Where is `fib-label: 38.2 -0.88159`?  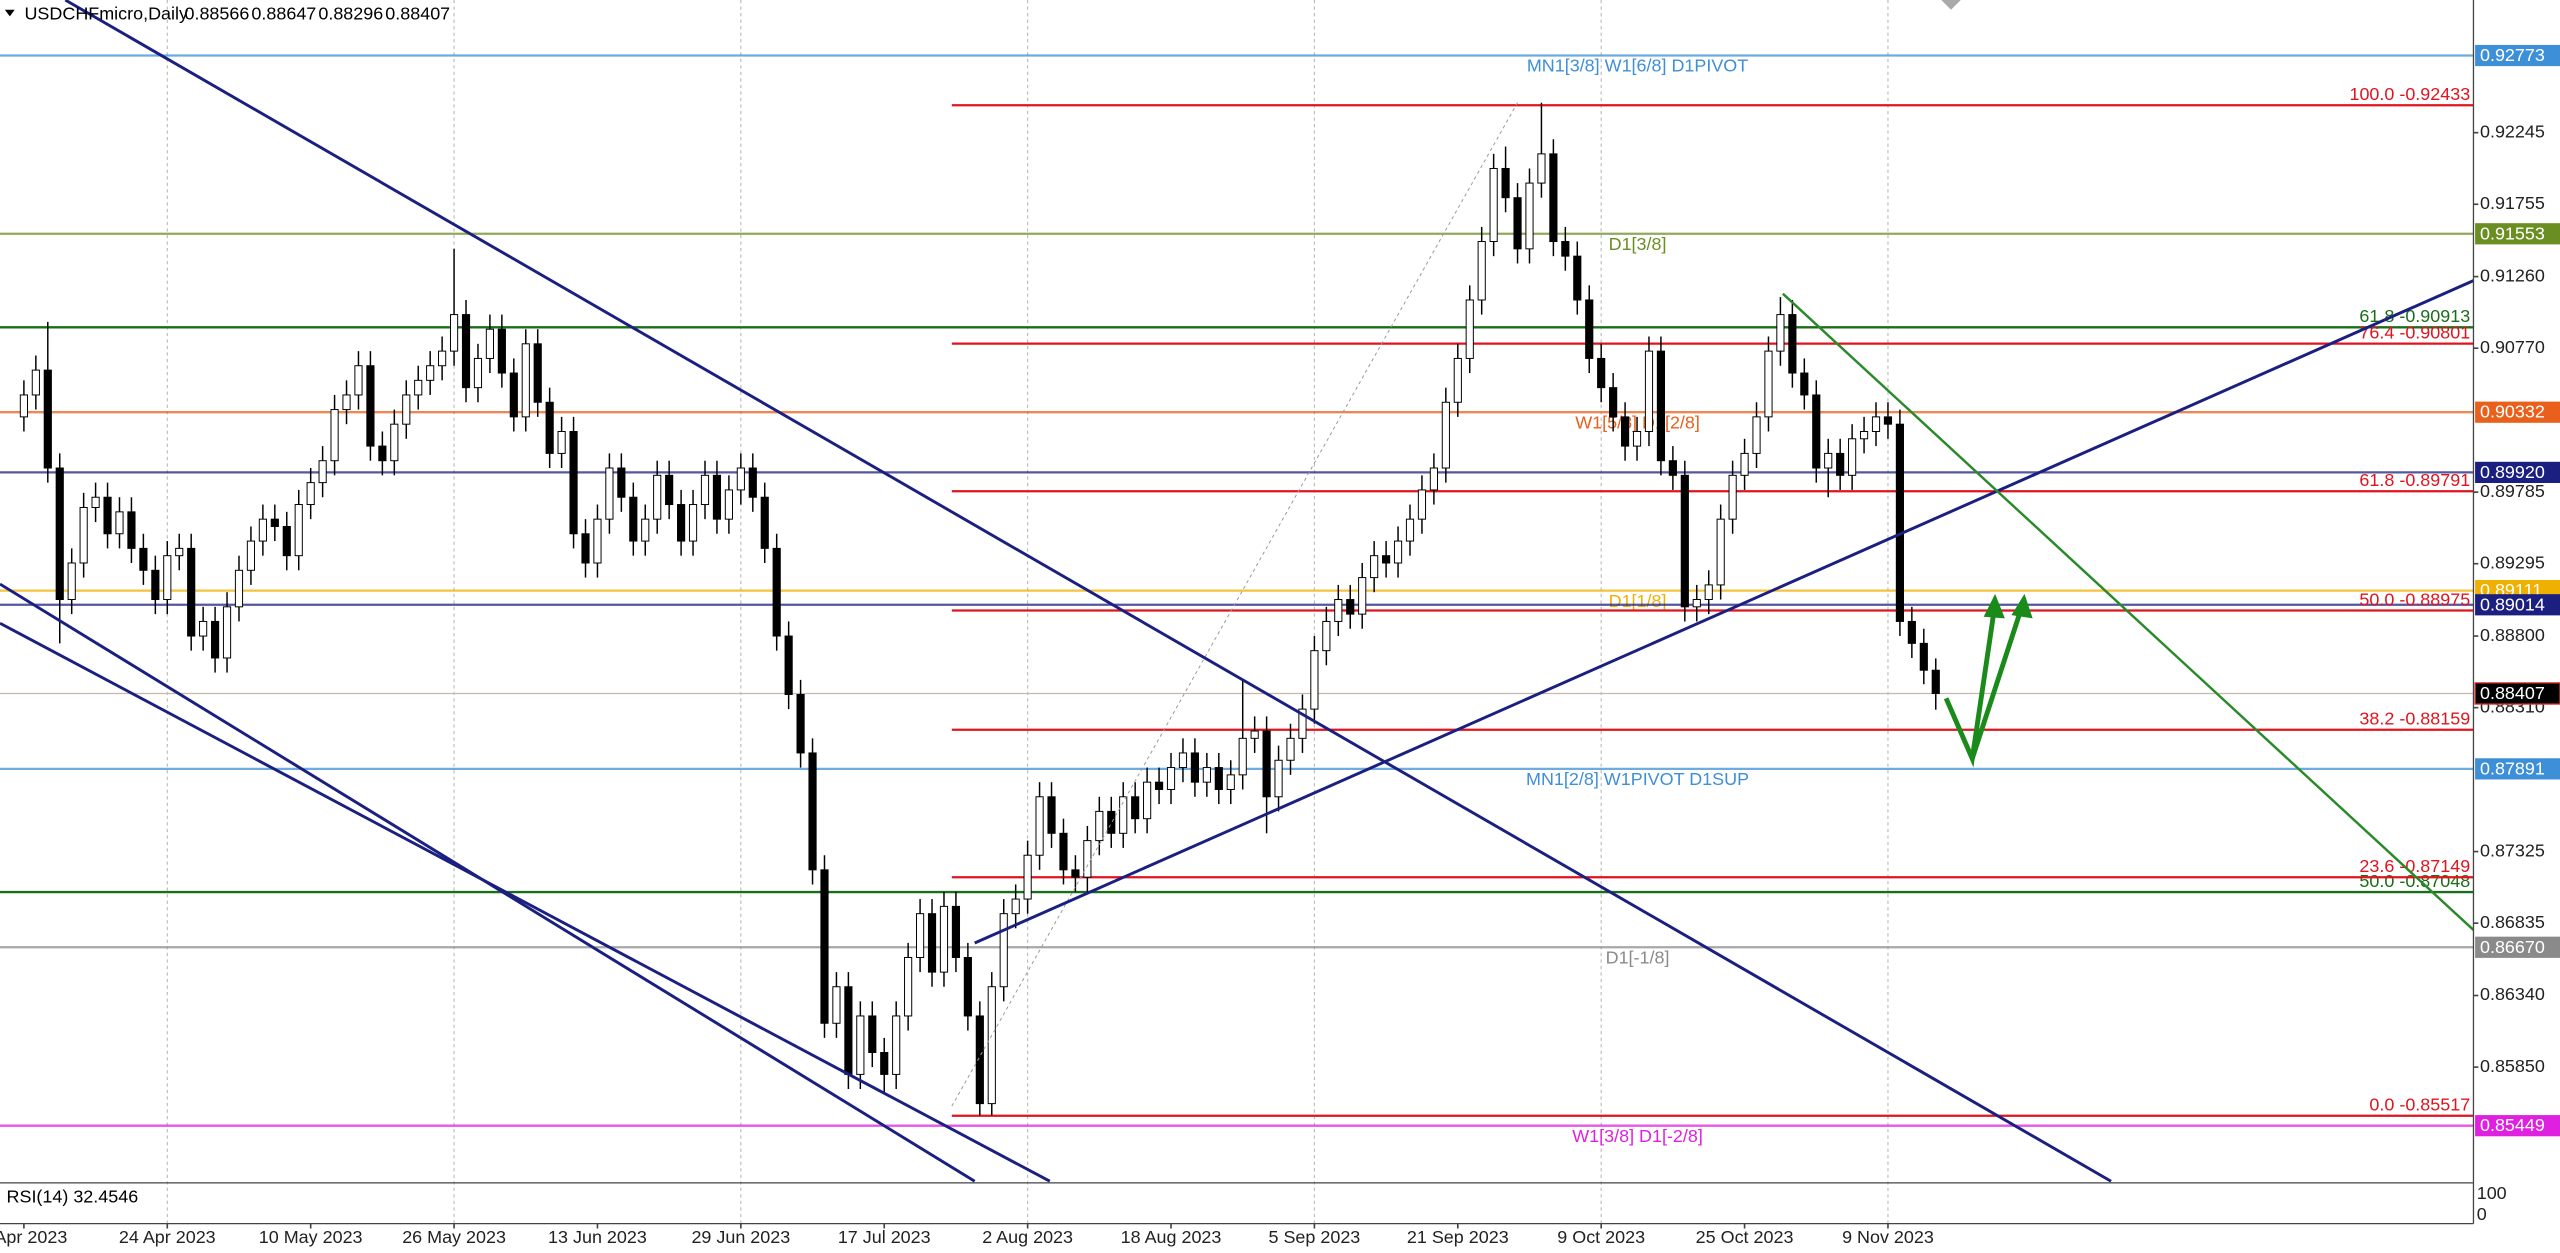
fib-label: 38.2 -0.88159 is located at coordinates (2414, 719).